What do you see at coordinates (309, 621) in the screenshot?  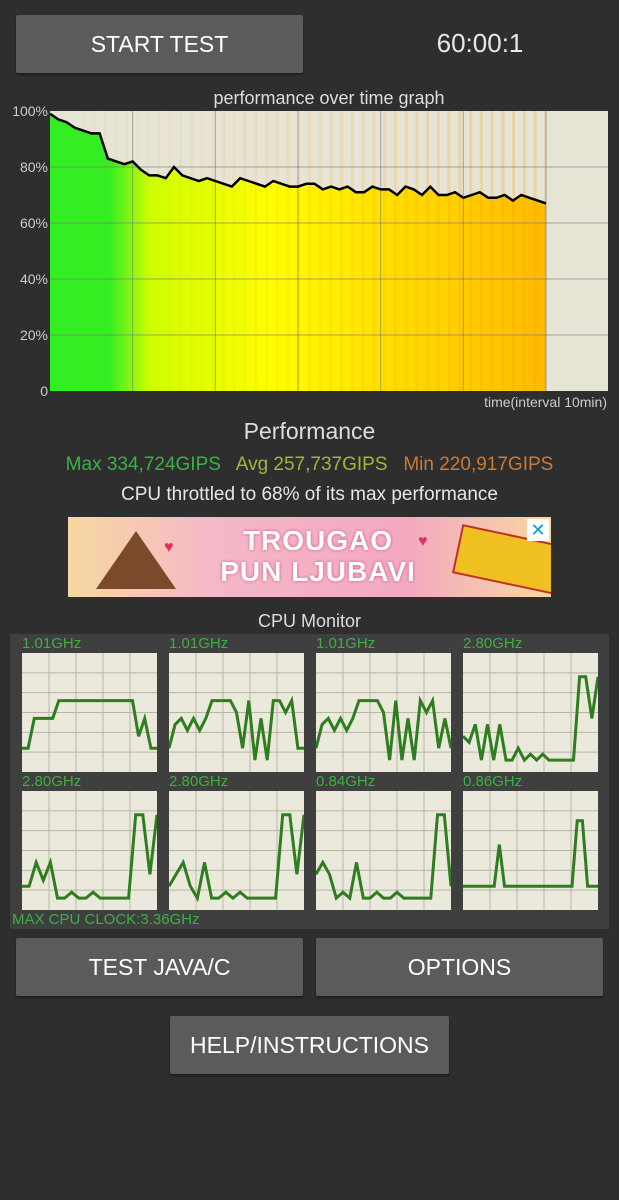 I see `cpu-monitor-title: CPU Monitor` at bounding box center [309, 621].